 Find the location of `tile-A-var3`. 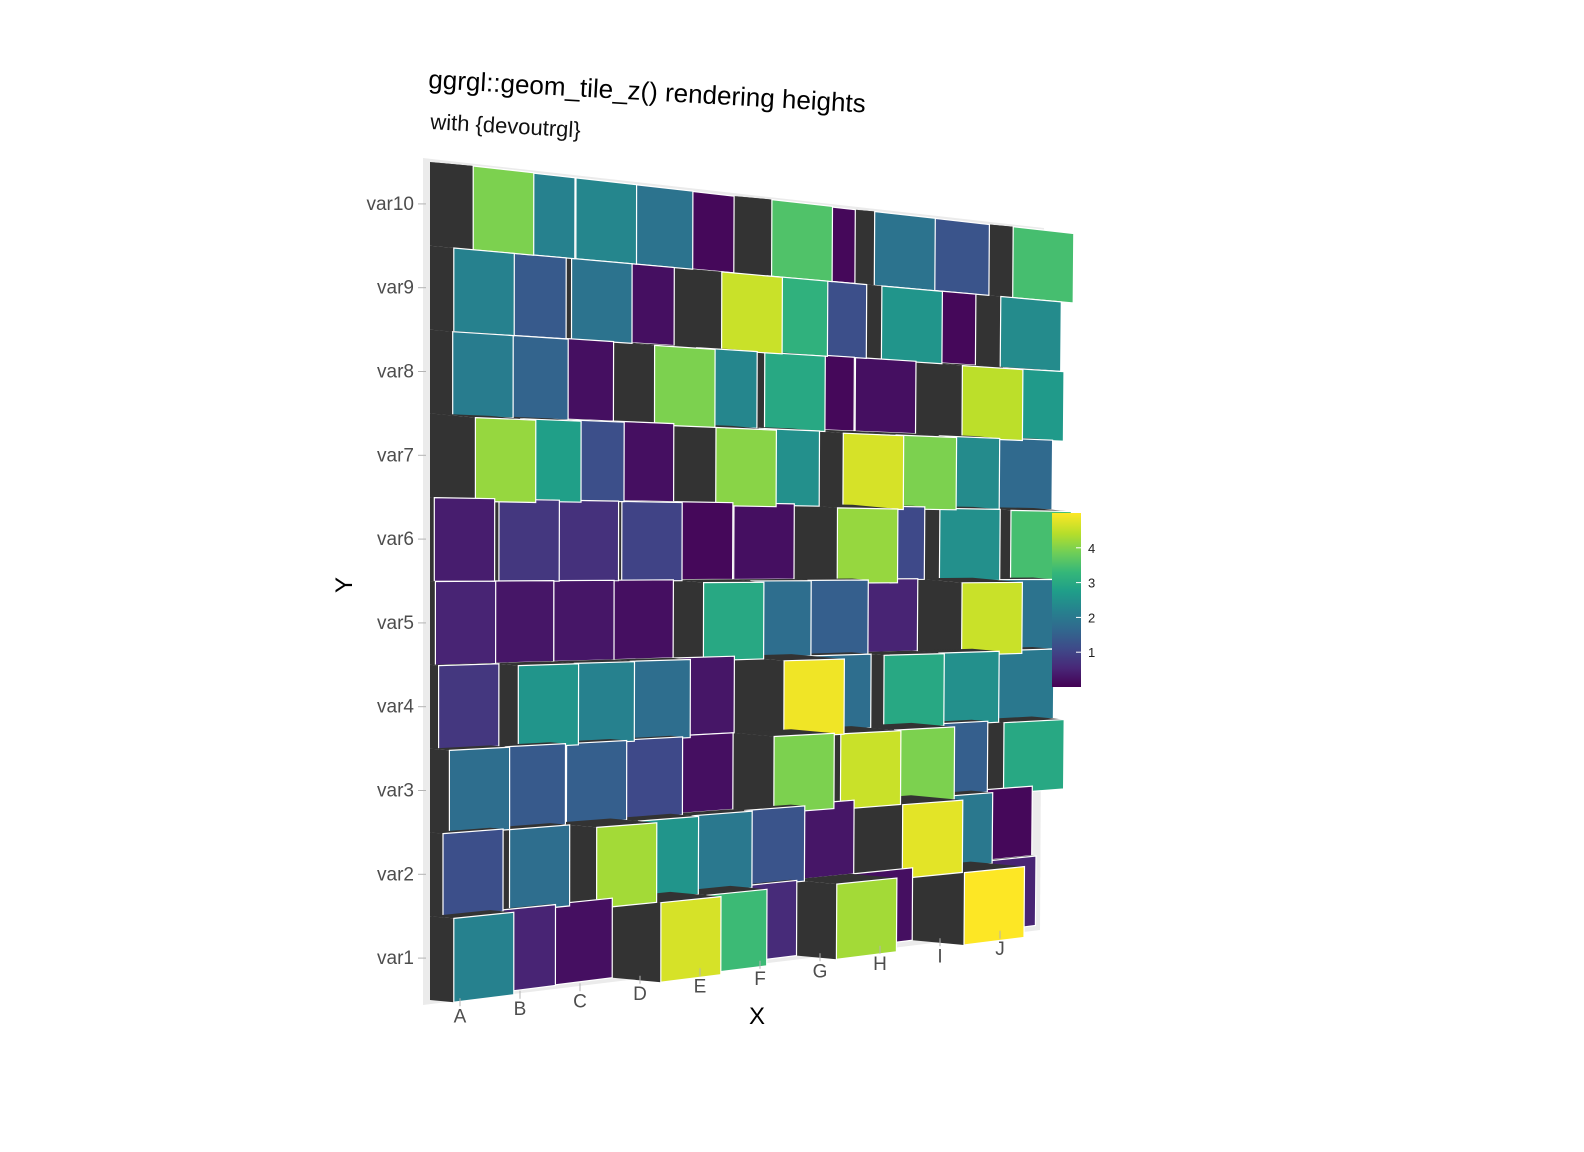

tile-A-var3 is located at coordinates (470, 790).